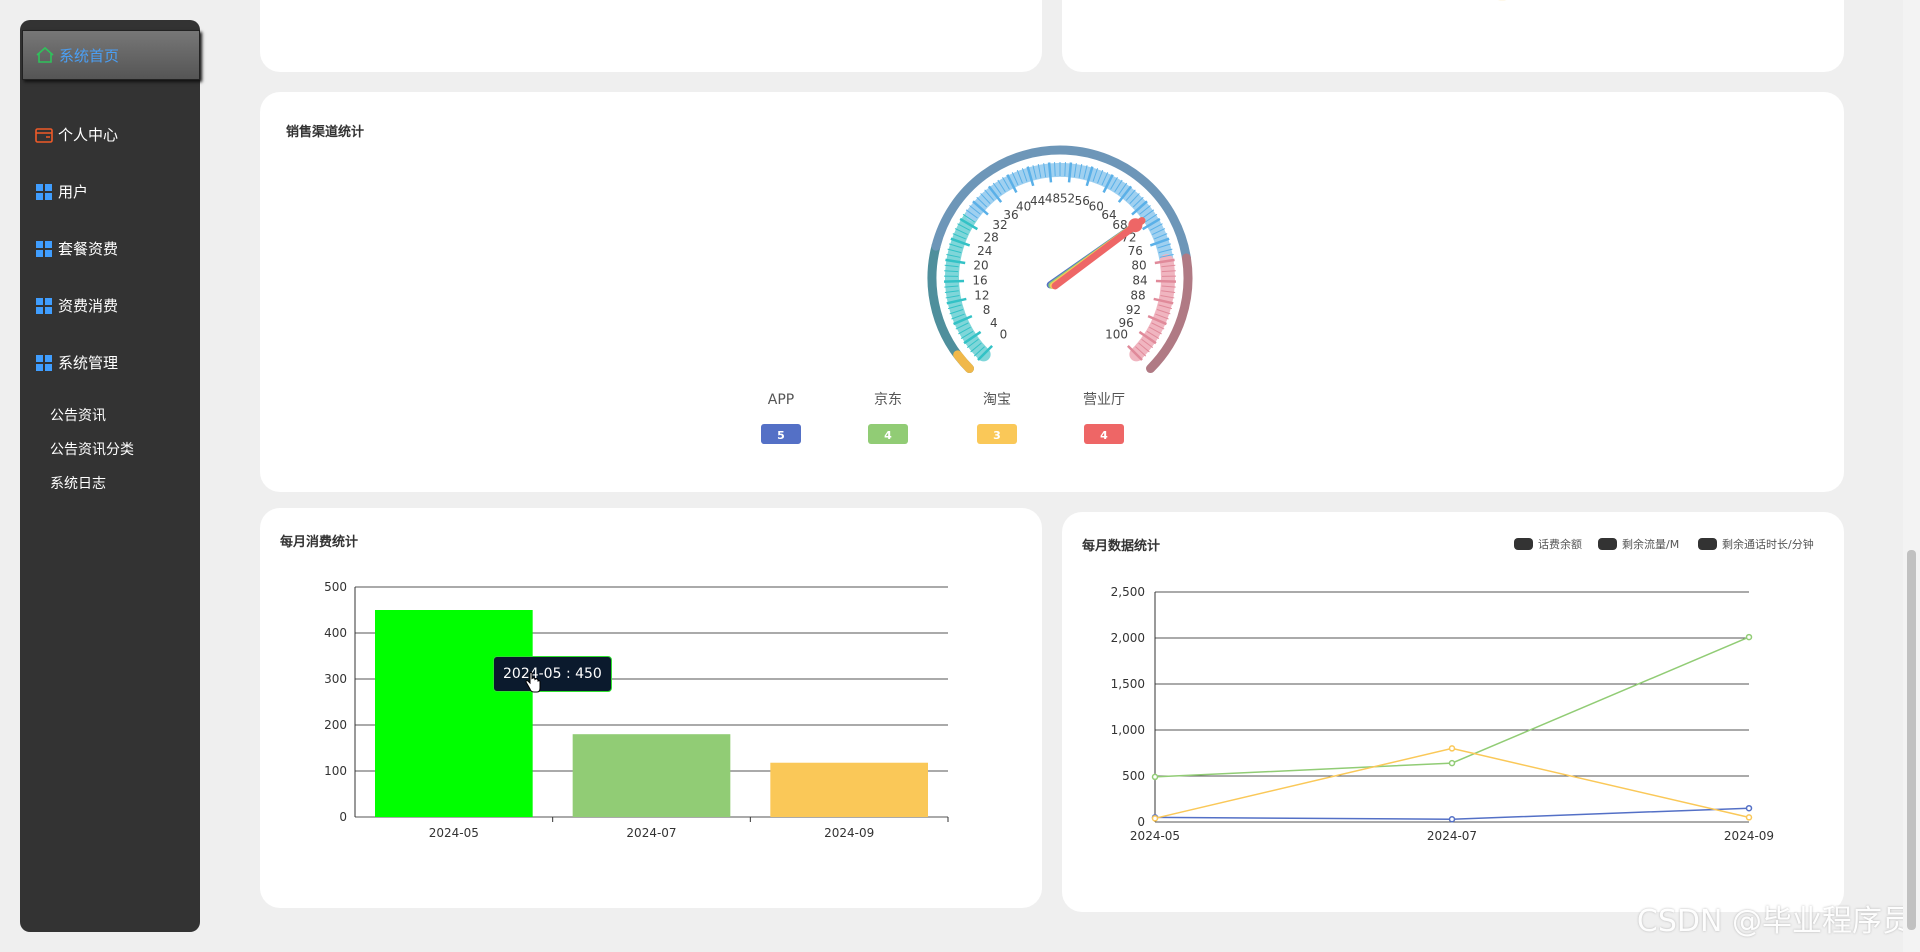 This screenshot has width=1920, height=952. What do you see at coordinates (781, 400) in the screenshot?
I see `channel-name: APP` at bounding box center [781, 400].